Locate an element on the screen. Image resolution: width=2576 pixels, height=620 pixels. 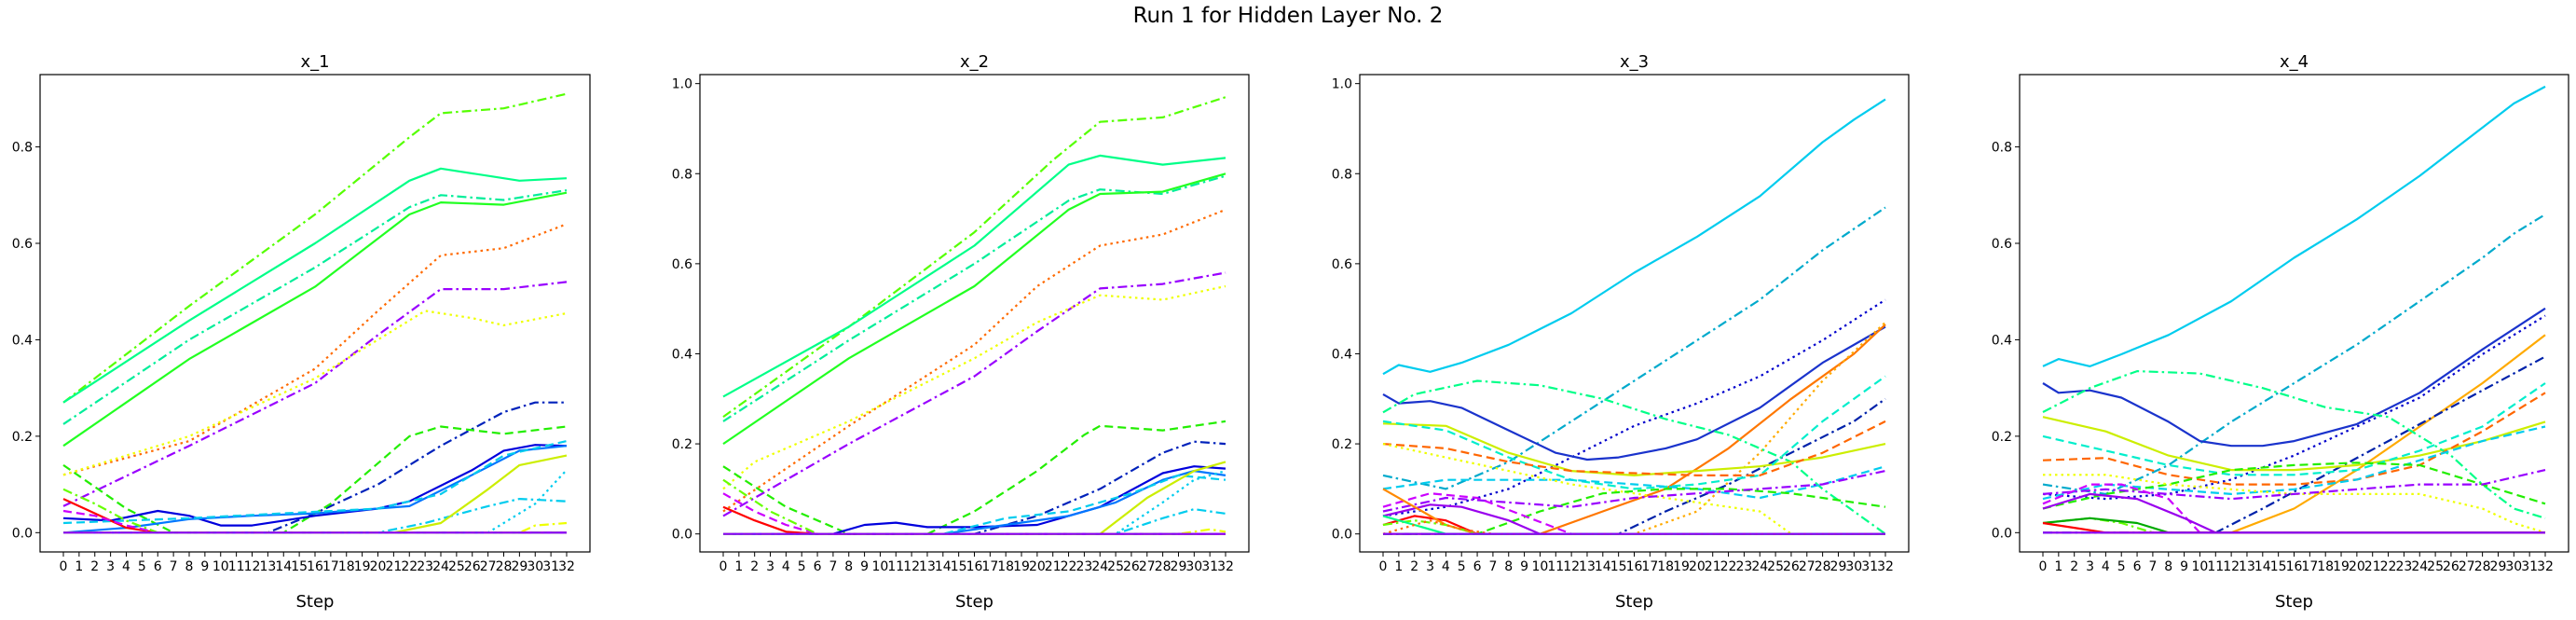
x-tick-label: 32 is located at coordinates (1885, 566).